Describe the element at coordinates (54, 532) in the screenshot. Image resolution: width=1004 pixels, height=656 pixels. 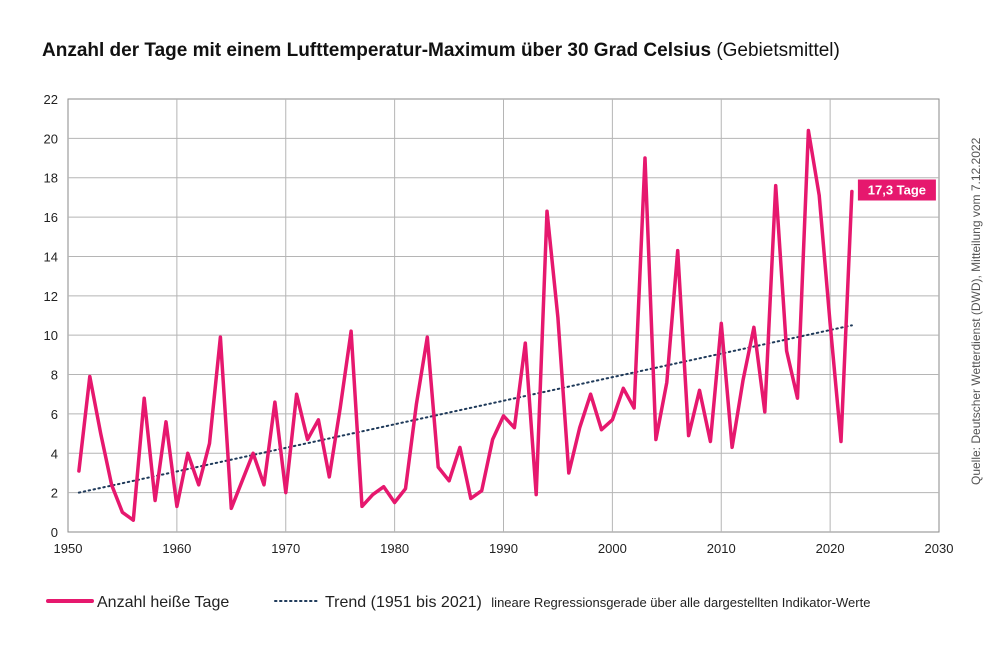
I see `y-tick-label: 0` at that location.